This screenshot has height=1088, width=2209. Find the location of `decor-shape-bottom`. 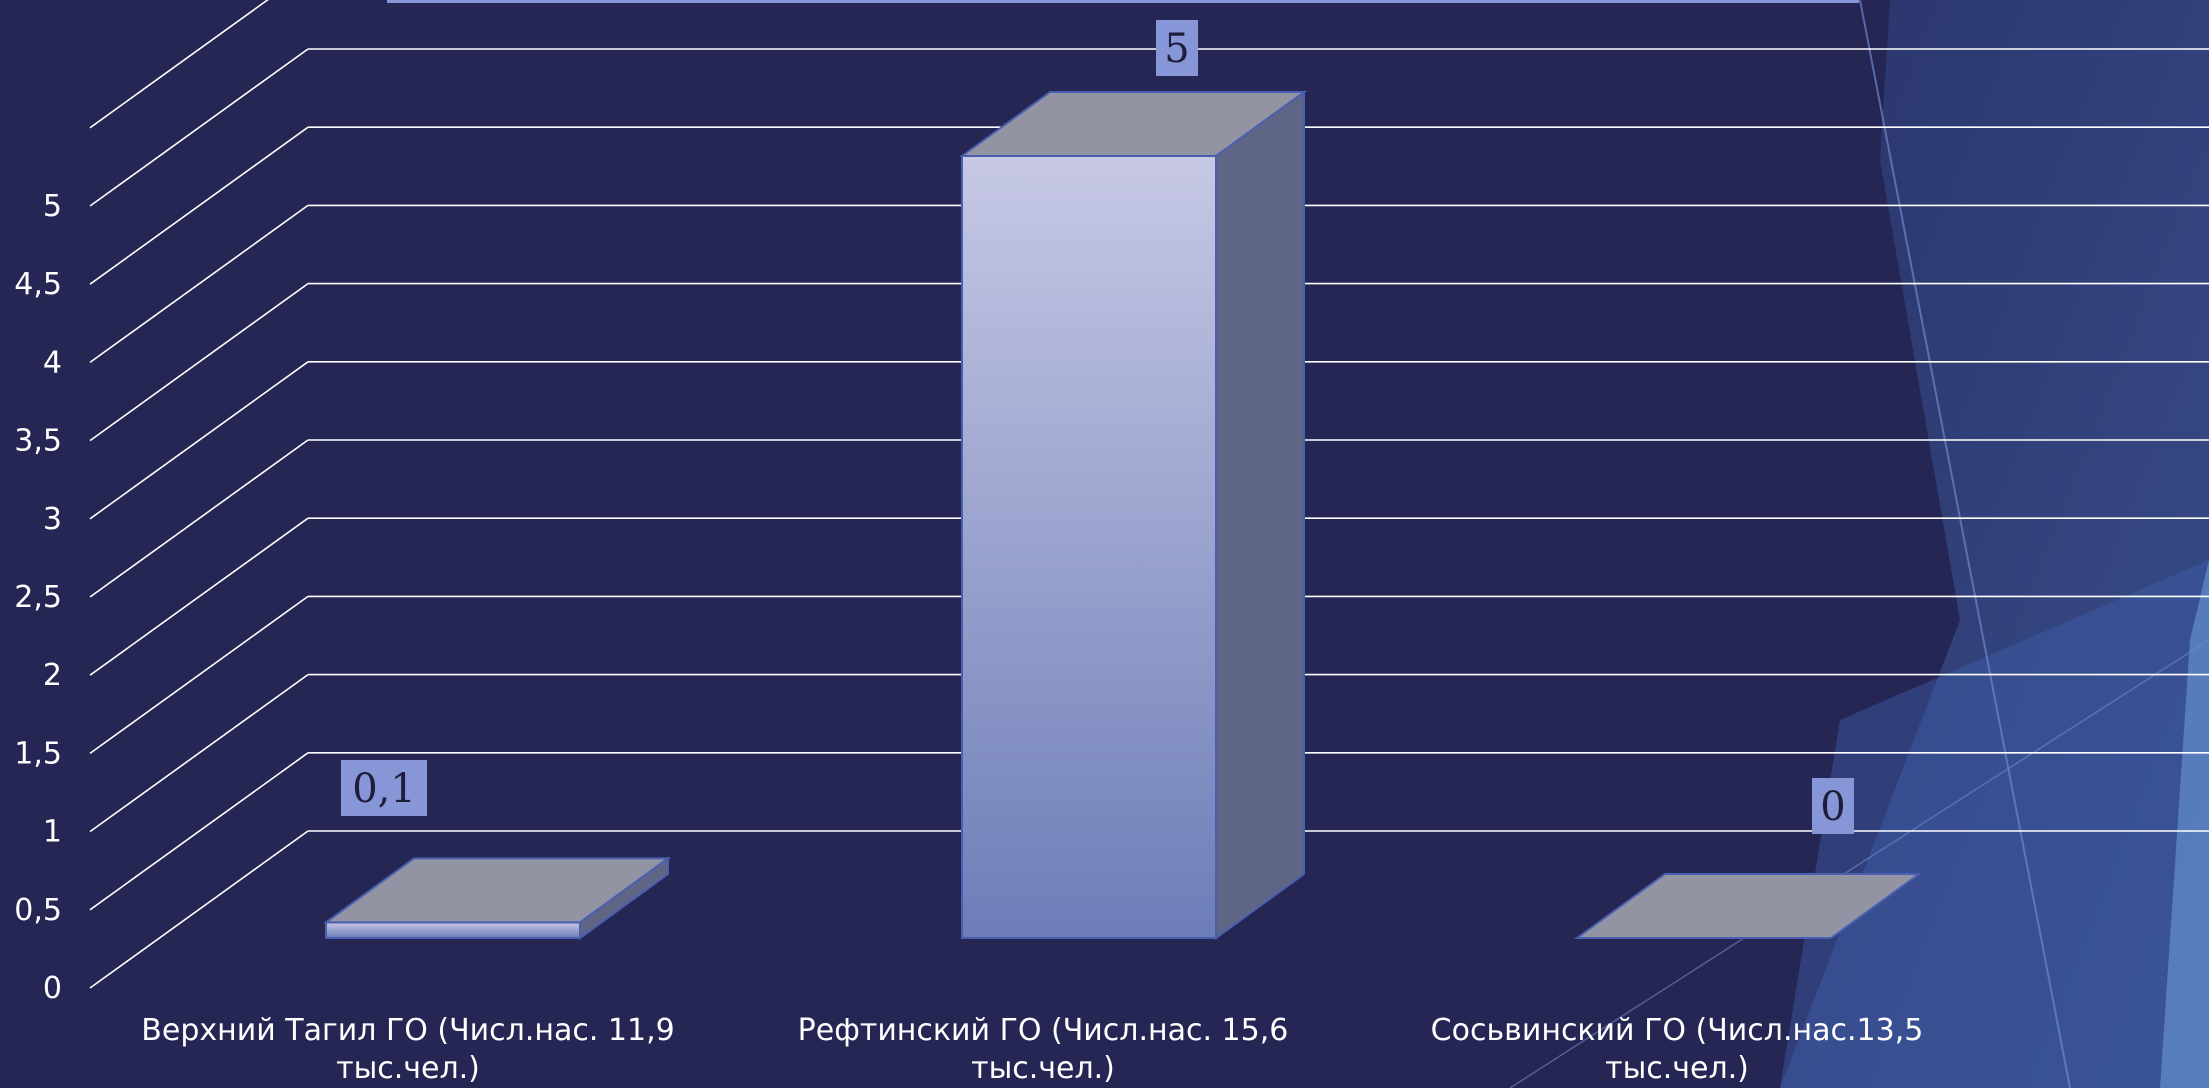

decor-shape-bottom is located at coordinates (1994, 824).